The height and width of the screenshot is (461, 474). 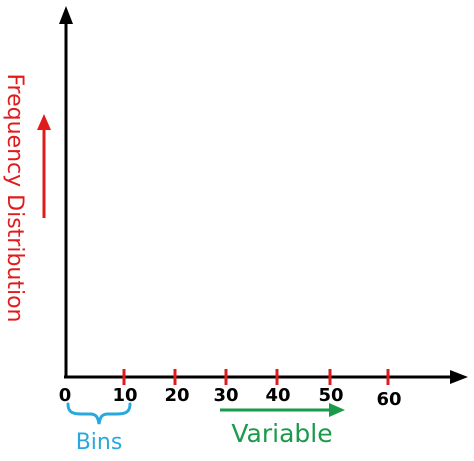 I want to click on tick-label-50: 50, so click(x=330, y=395).